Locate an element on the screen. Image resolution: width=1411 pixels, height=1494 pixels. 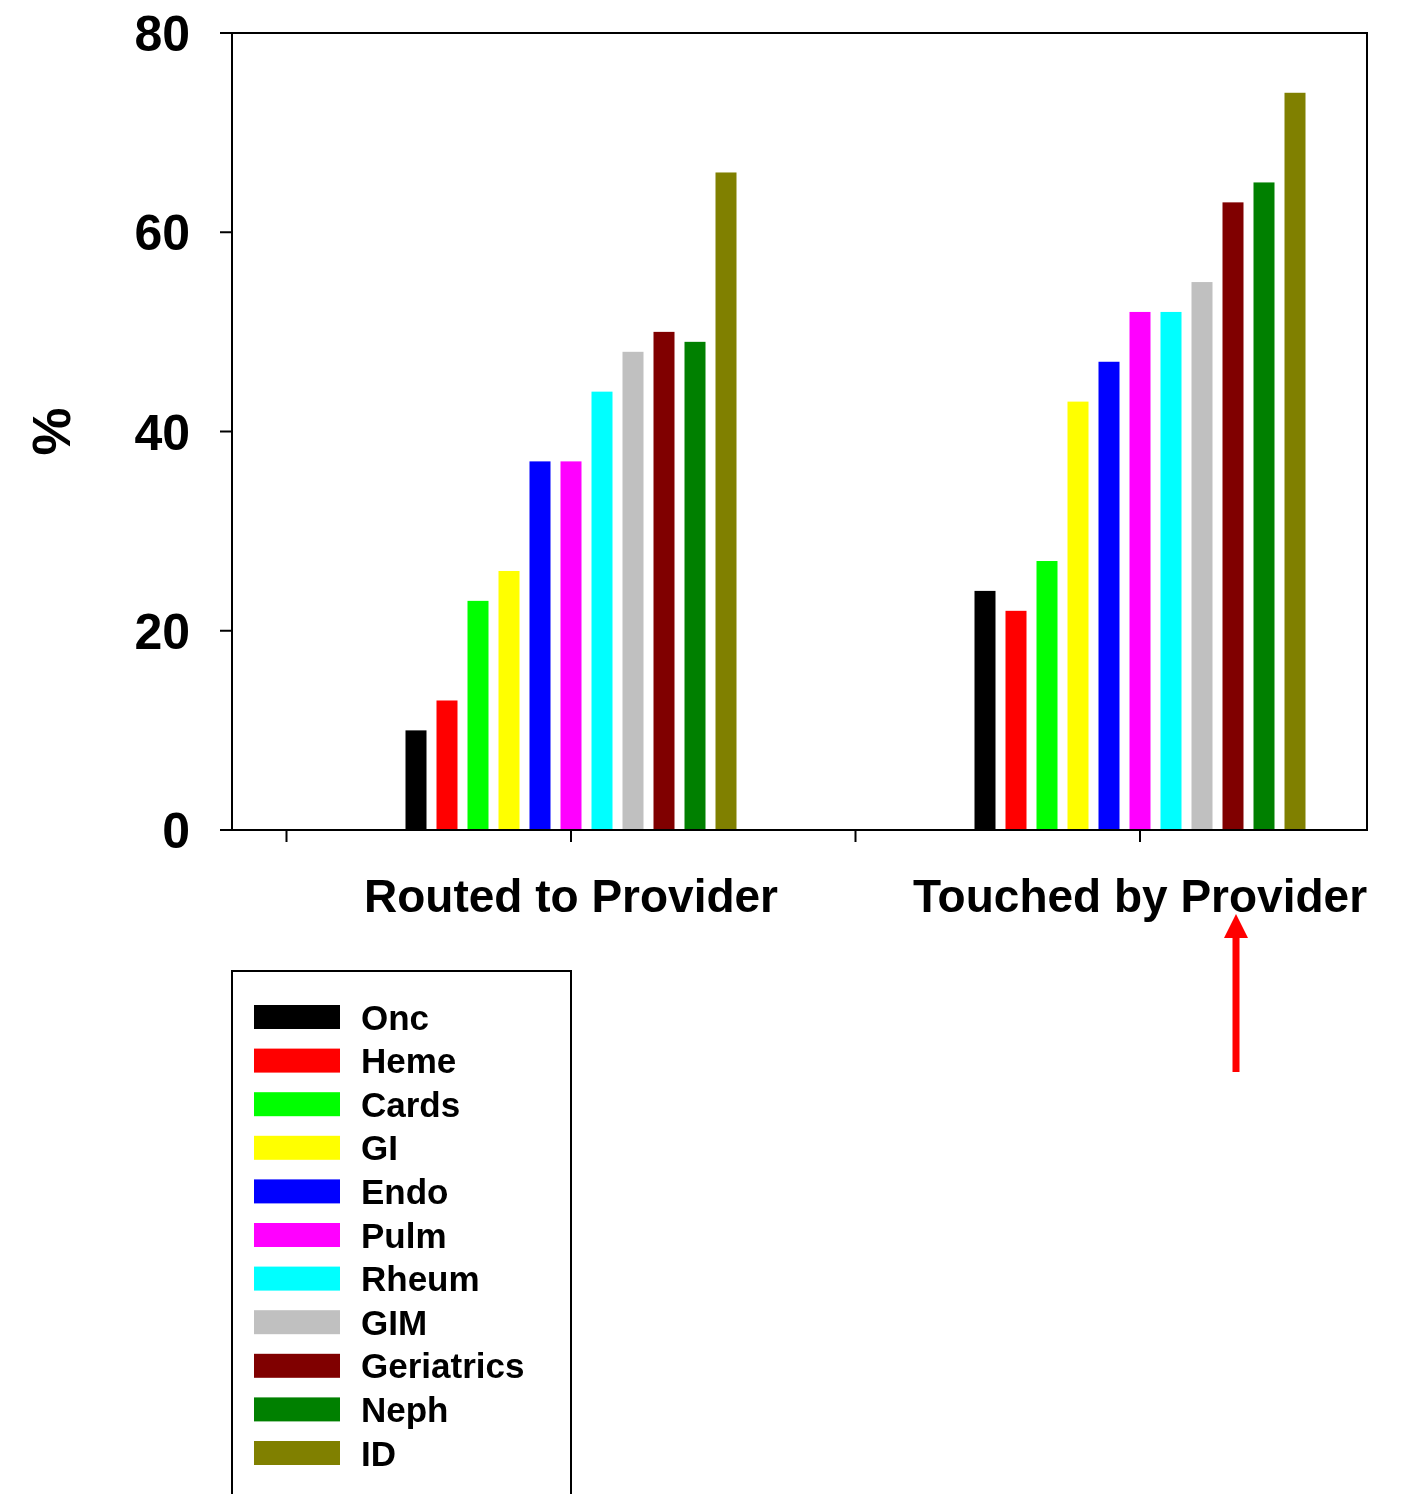
legend-label: Rheum is located at coordinates (420, 1279).